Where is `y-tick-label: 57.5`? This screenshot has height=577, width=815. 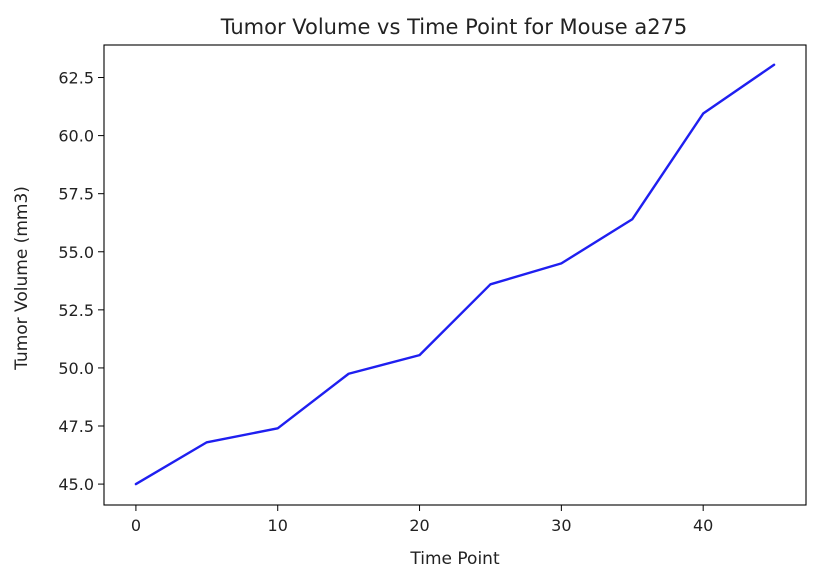 y-tick-label: 57.5 is located at coordinates (76, 194).